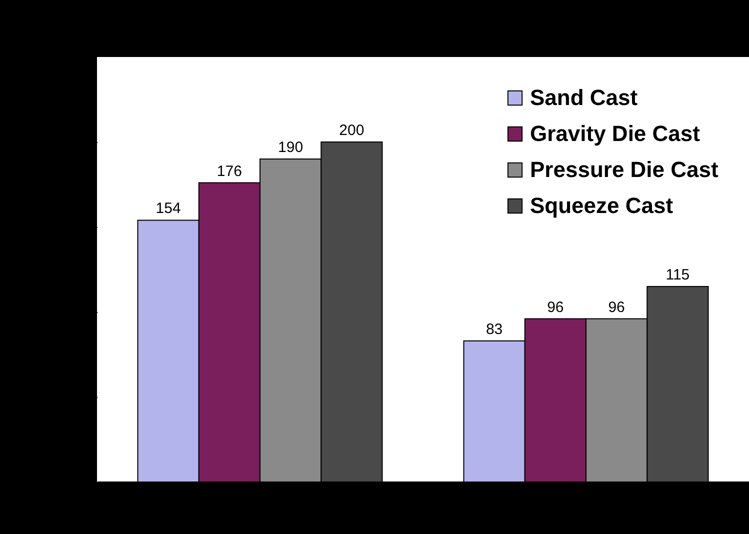  Describe the element at coordinates (291, 147) in the screenshot. I see `data-label: 190` at that location.